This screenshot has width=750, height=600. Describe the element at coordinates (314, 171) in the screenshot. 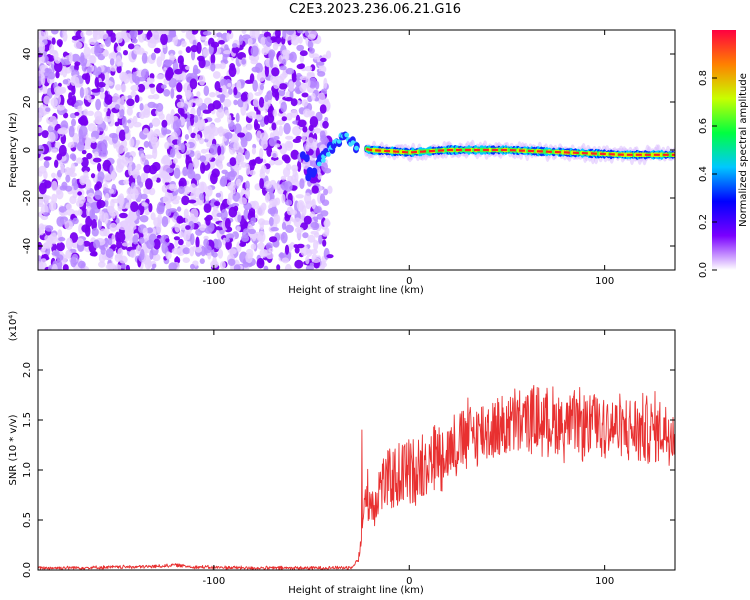

I see `signal-branch` at that location.